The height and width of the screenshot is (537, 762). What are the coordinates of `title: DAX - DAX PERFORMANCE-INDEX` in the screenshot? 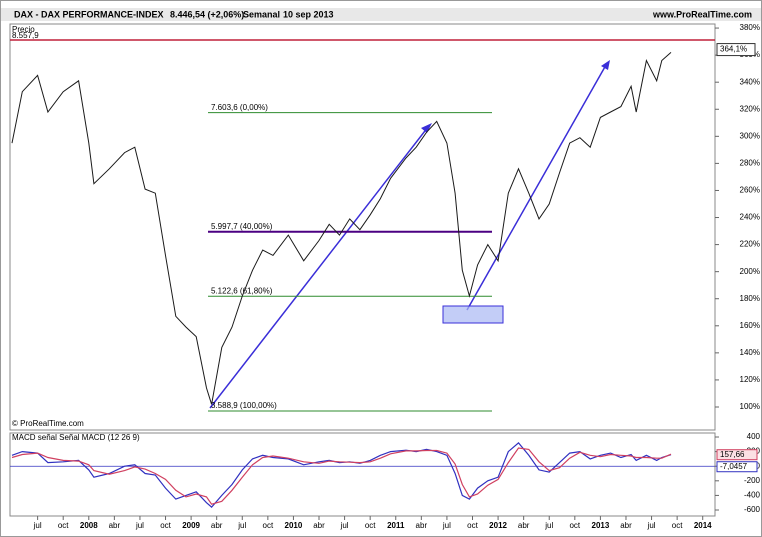 It's located at (89, 14).